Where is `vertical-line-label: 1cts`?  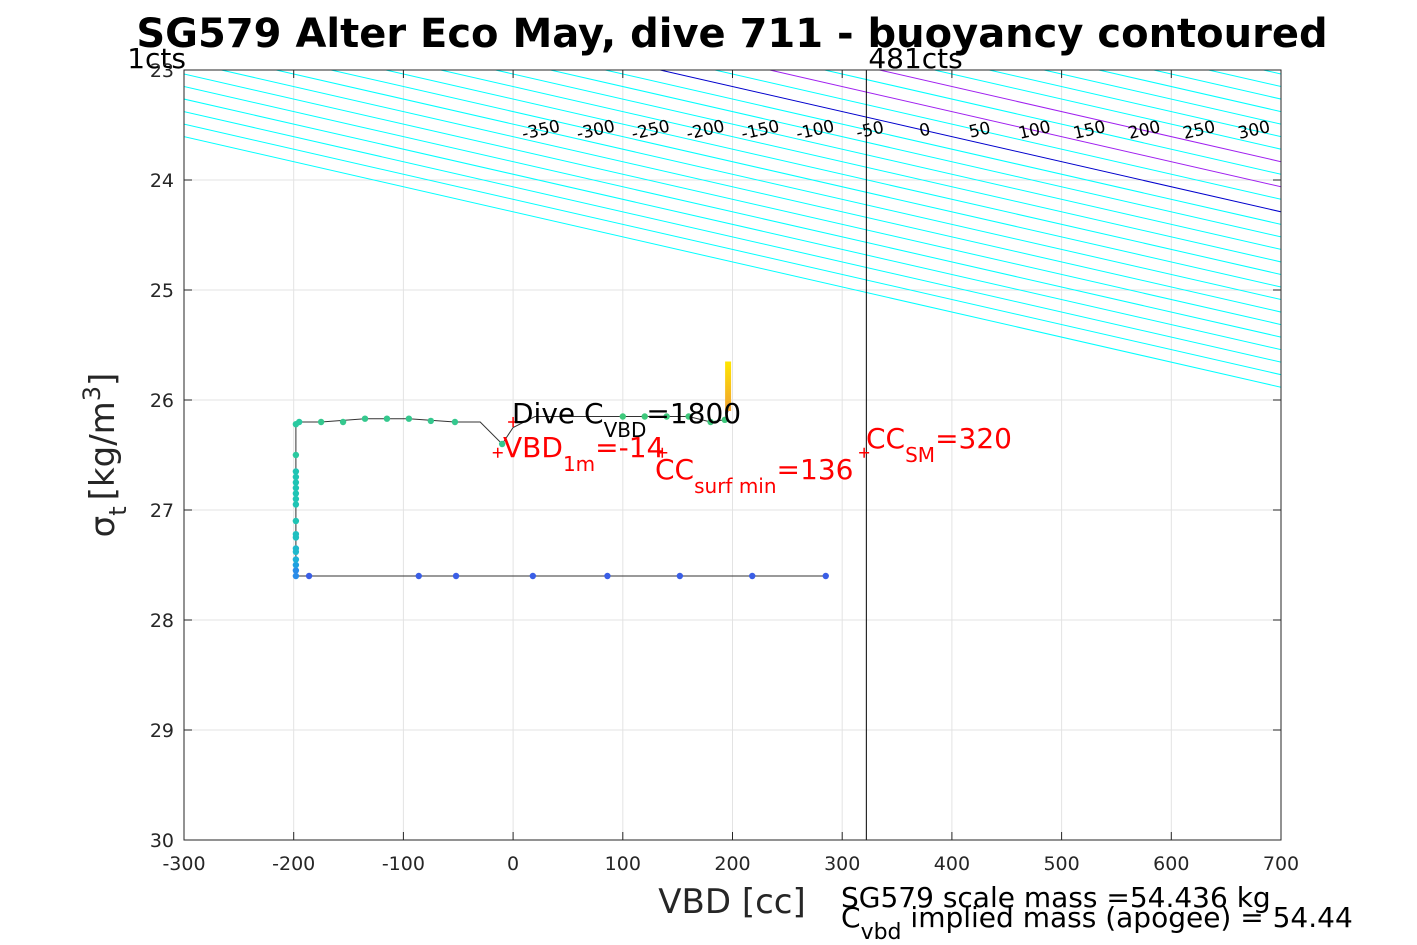 vertical-line-label: 1cts is located at coordinates (156, 58).